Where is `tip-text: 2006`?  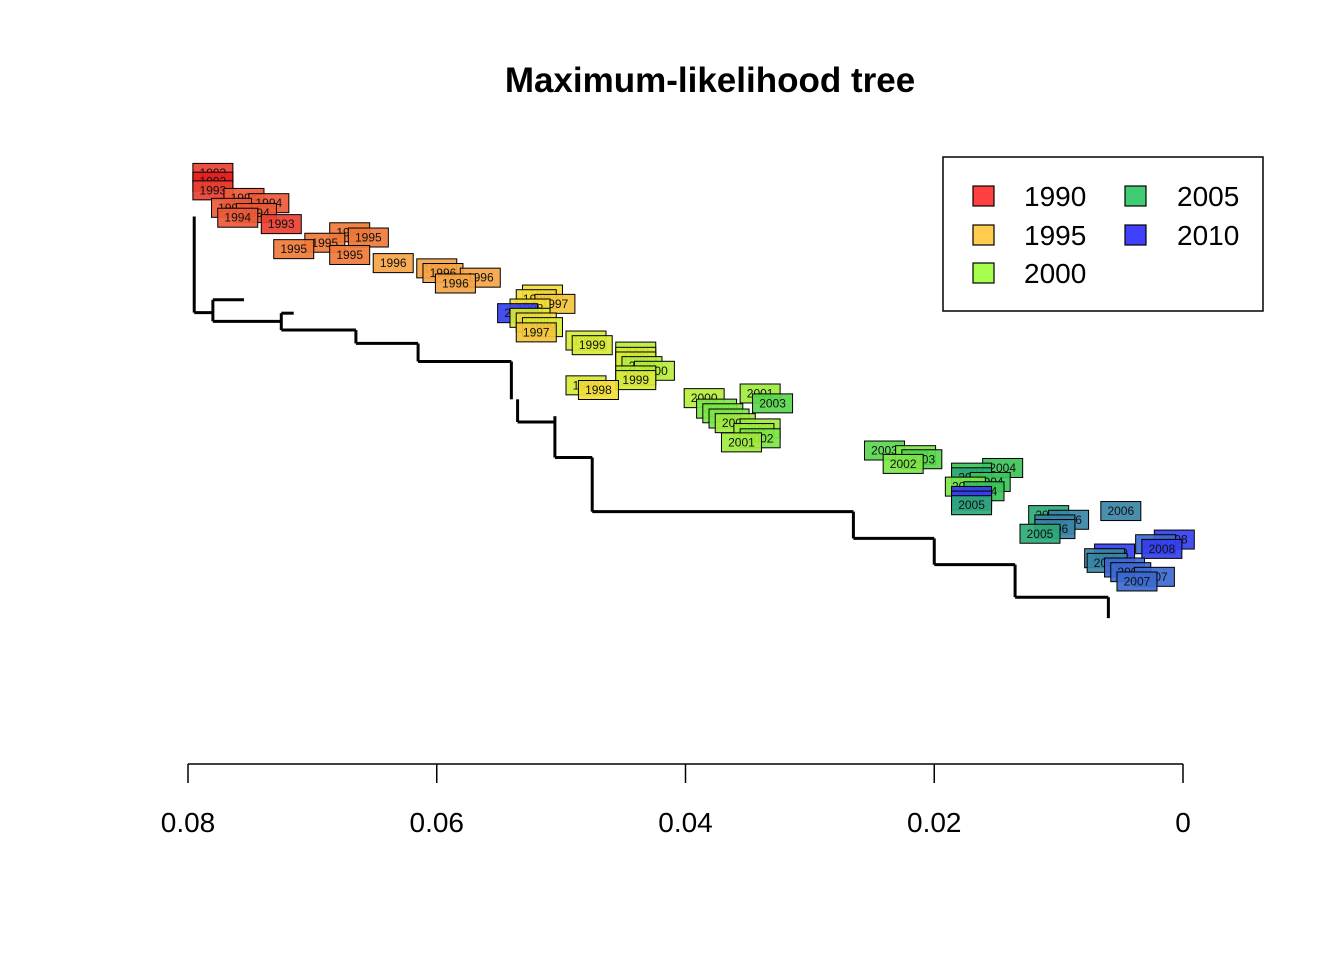
tip-text: 2006 is located at coordinates (1120, 511).